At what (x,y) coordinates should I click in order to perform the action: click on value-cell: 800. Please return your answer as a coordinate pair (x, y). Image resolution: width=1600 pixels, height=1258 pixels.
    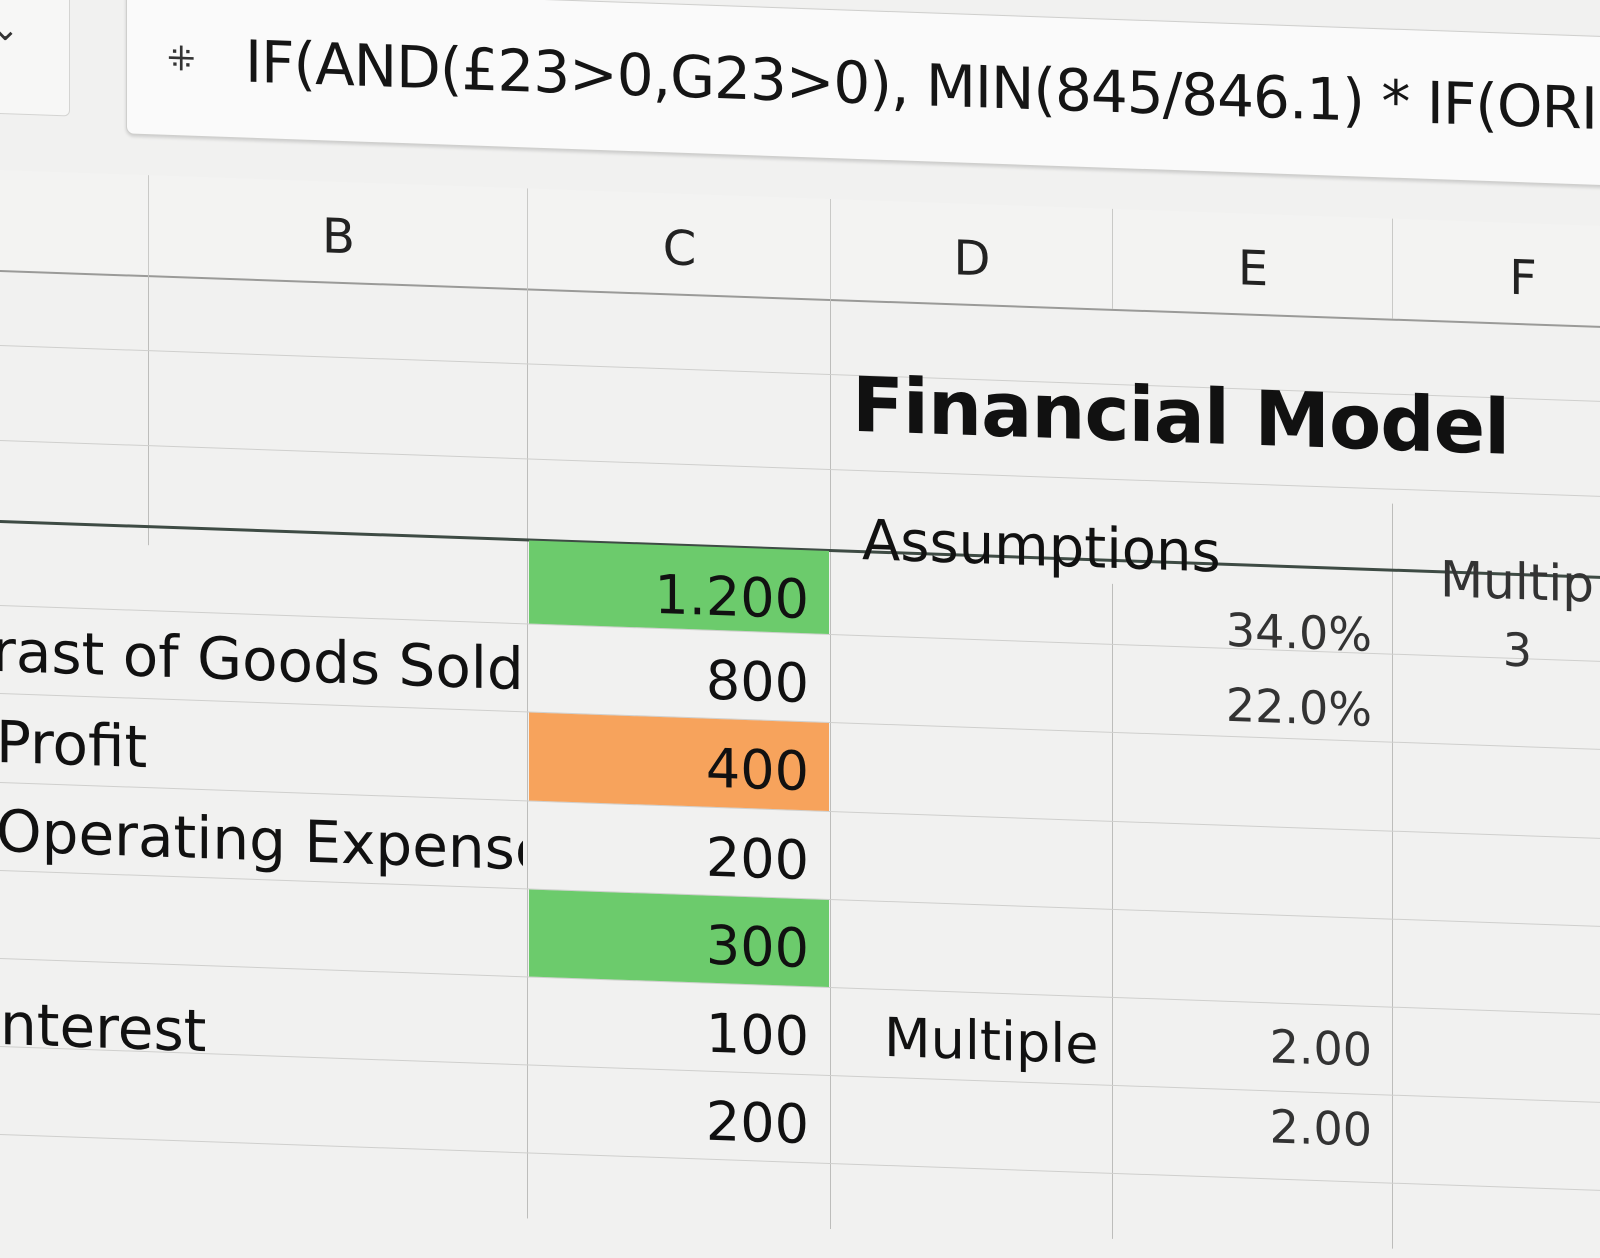
    Looking at the image, I should click on (757, 682).